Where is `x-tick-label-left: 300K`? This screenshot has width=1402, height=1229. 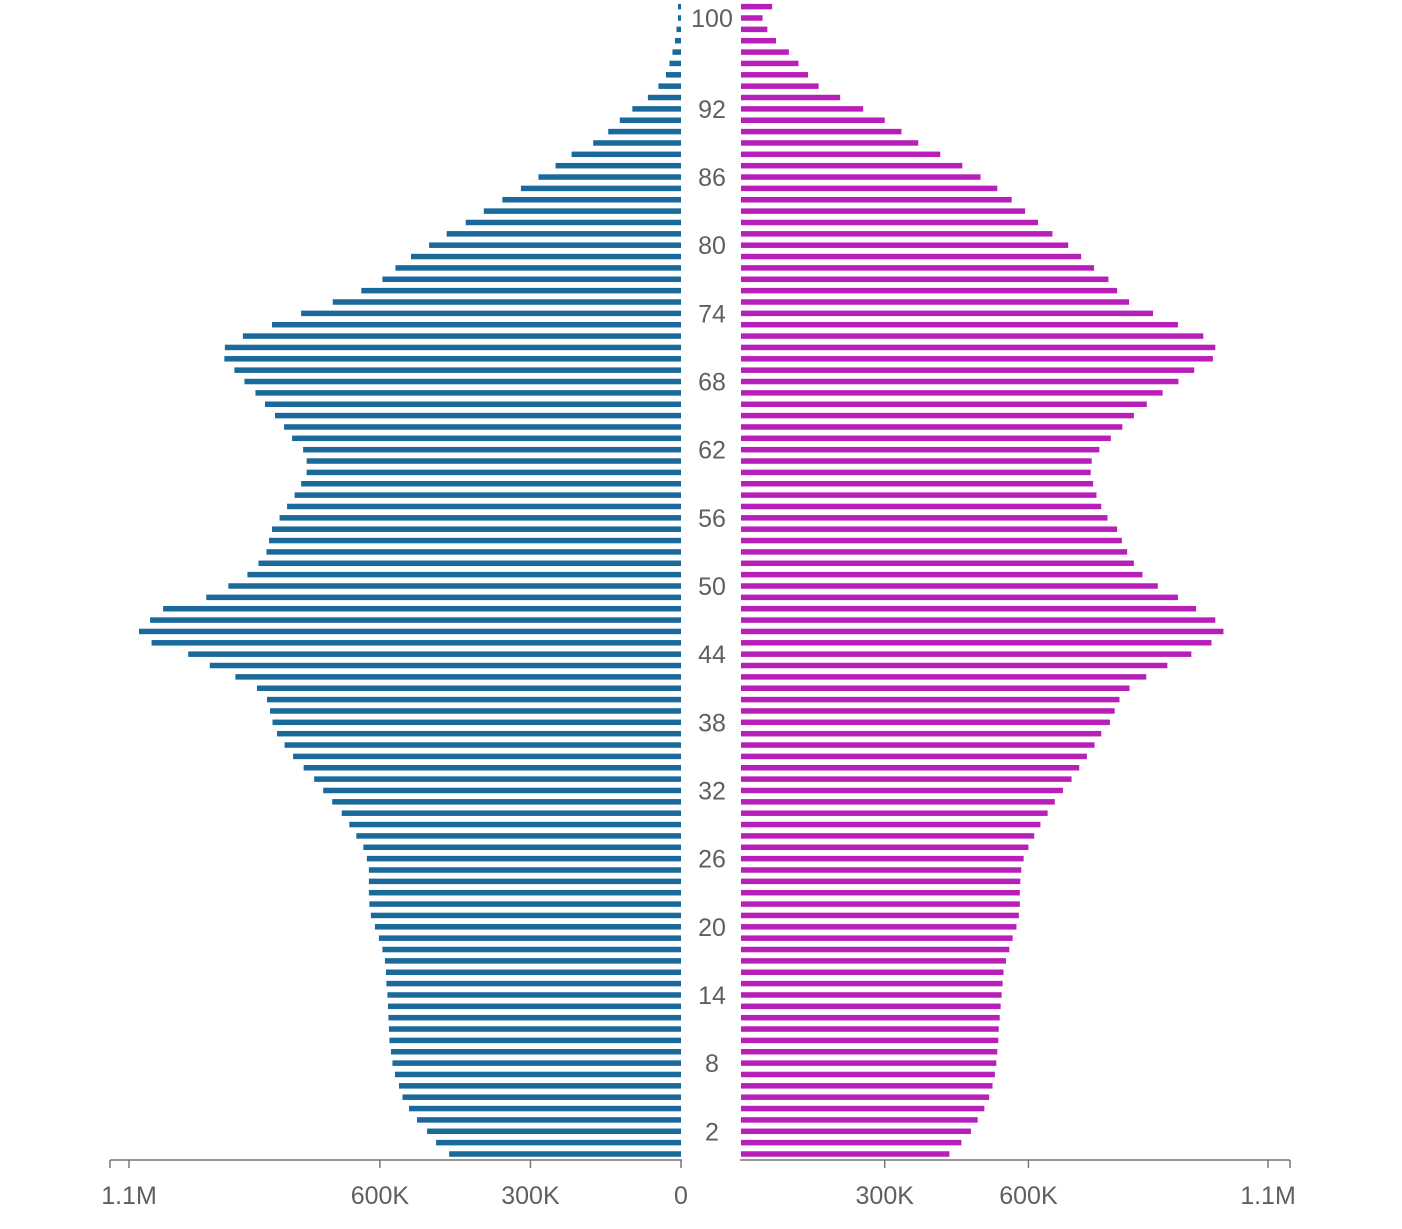
x-tick-label-left: 300K is located at coordinates (530, 1196).